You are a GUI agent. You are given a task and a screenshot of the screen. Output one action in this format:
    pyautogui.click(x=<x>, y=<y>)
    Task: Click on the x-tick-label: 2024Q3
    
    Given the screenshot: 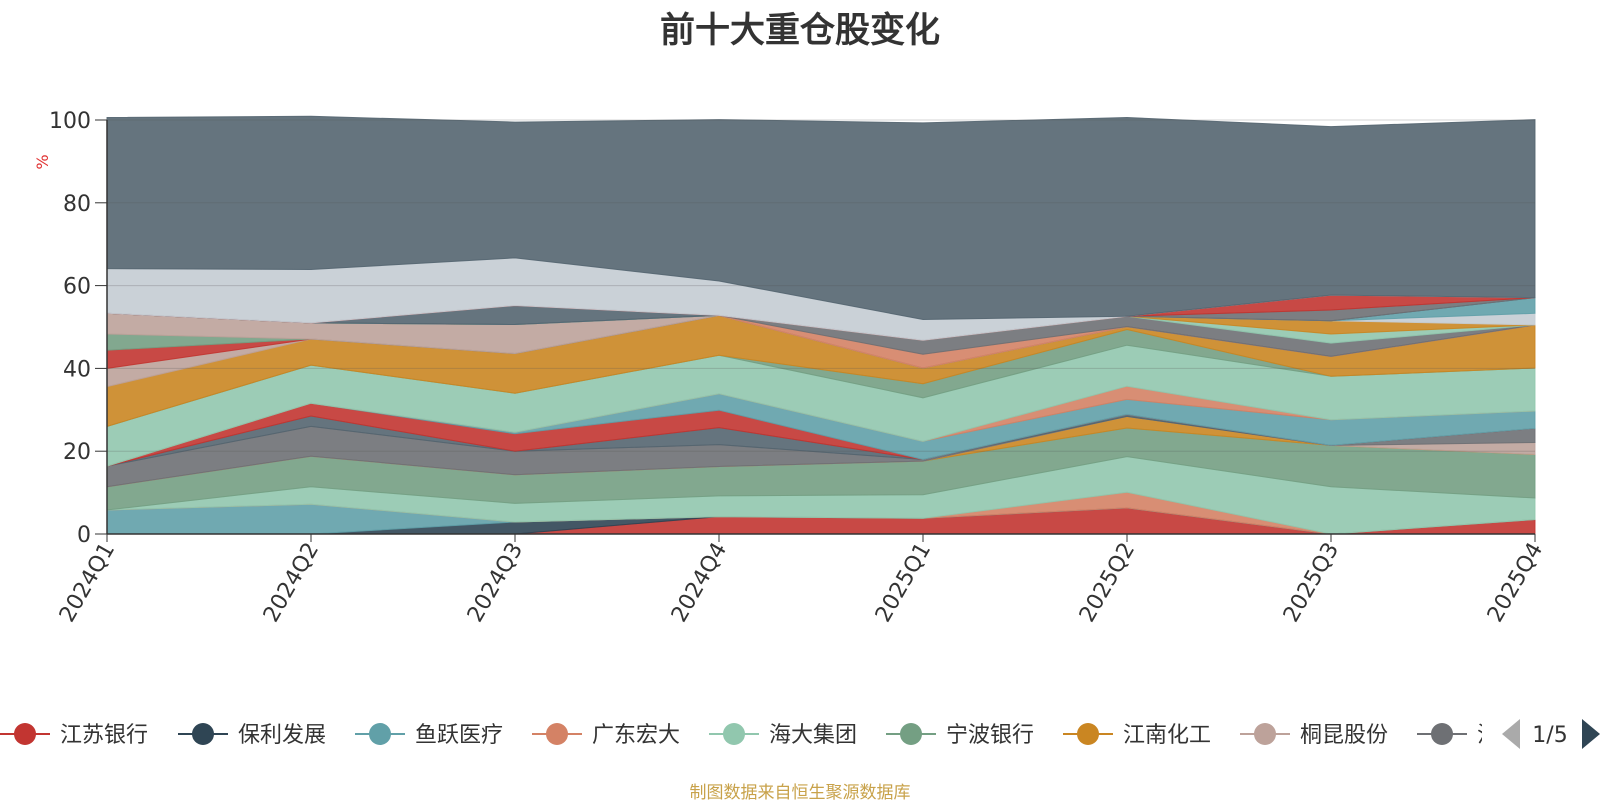 What is the action you would take?
    pyautogui.click(x=495, y=583)
    